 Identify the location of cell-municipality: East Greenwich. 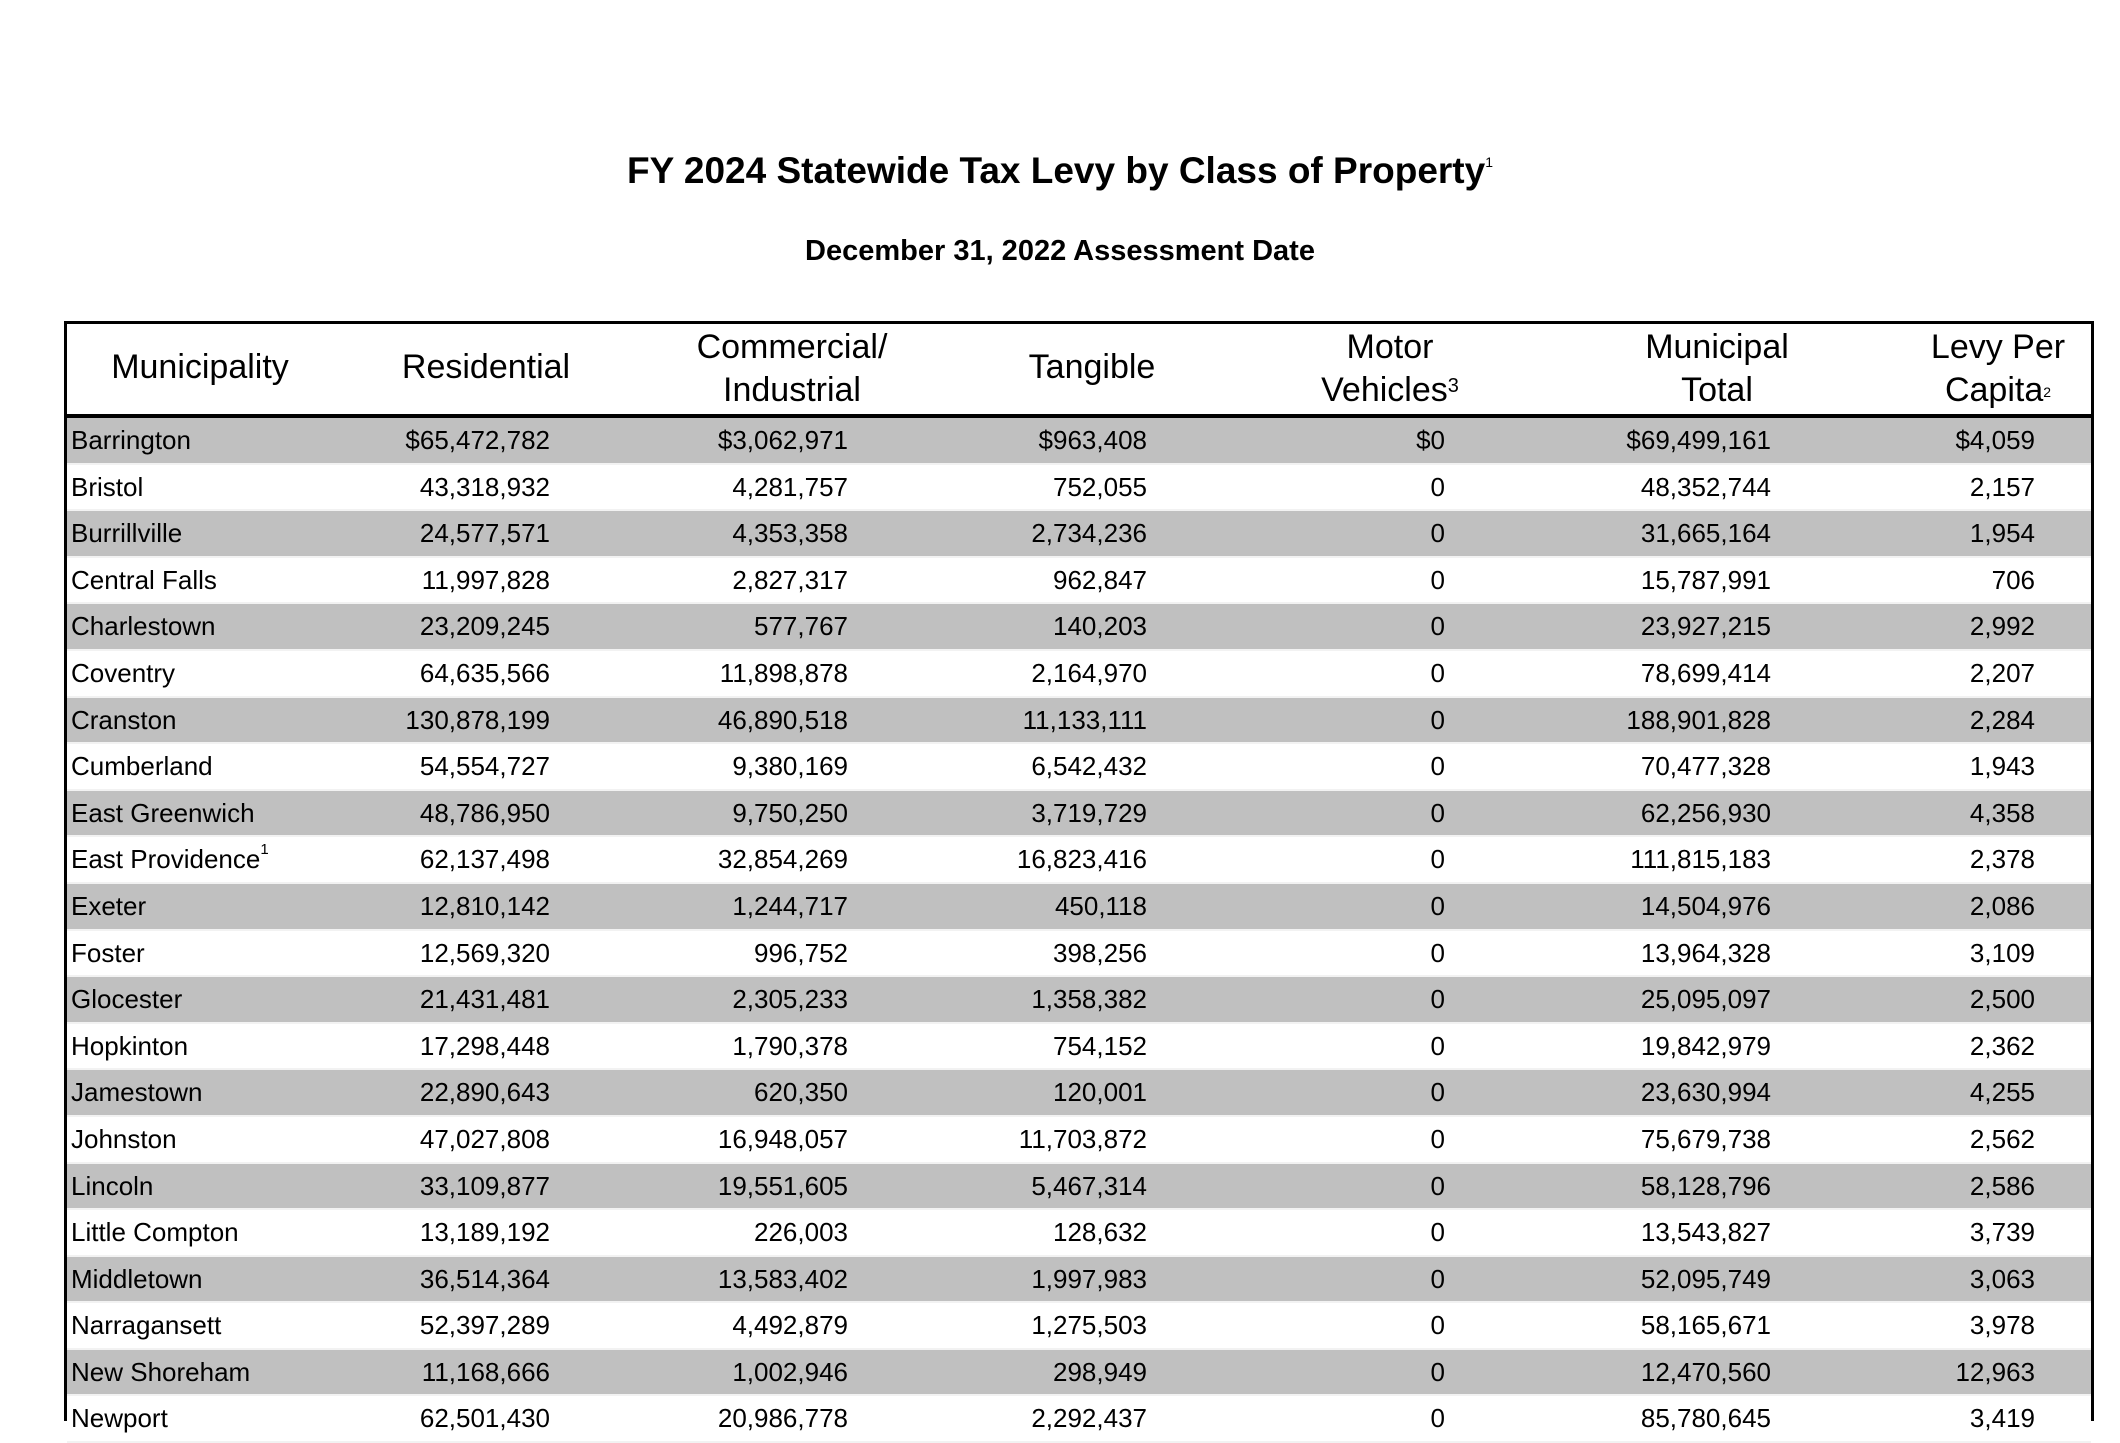
(163, 813).